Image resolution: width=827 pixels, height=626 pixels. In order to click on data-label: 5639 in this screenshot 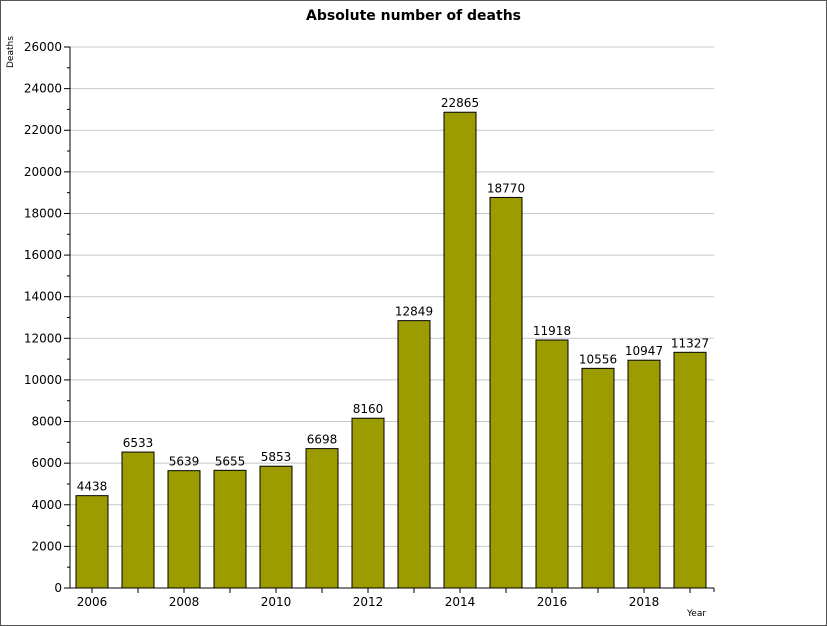, I will do `click(184, 462)`.